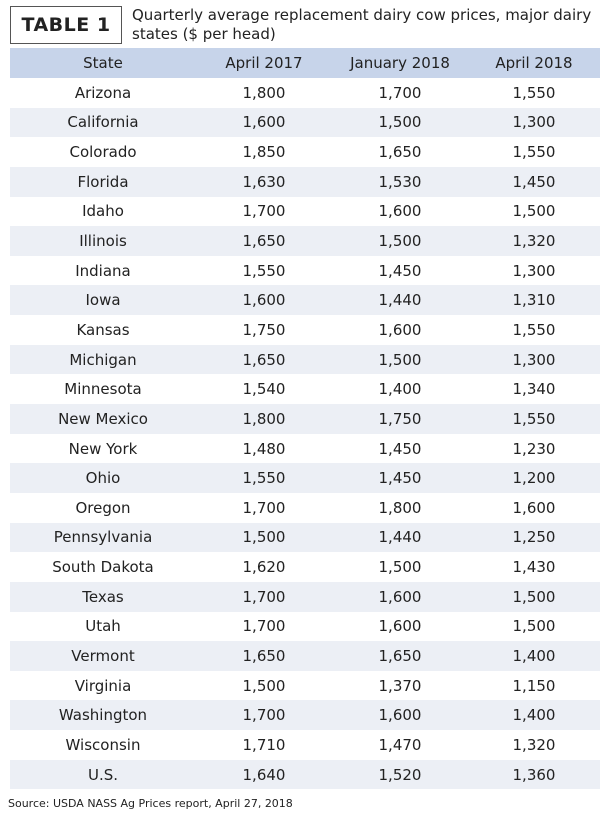  Describe the element at coordinates (103, 92) in the screenshot. I see `table-cell: Arizona` at that location.